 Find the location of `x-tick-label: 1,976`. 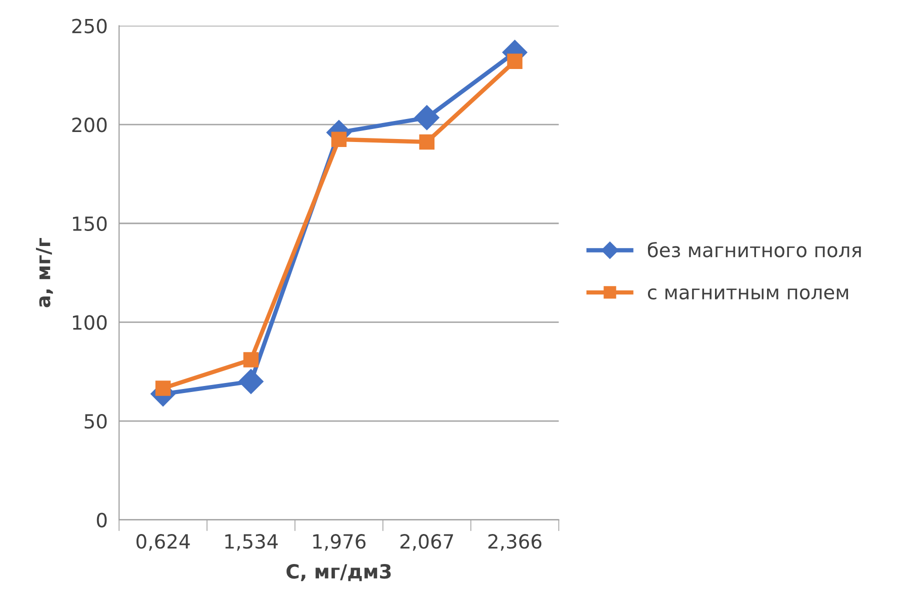

x-tick-label: 1,976 is located at coordinates (339, 542).